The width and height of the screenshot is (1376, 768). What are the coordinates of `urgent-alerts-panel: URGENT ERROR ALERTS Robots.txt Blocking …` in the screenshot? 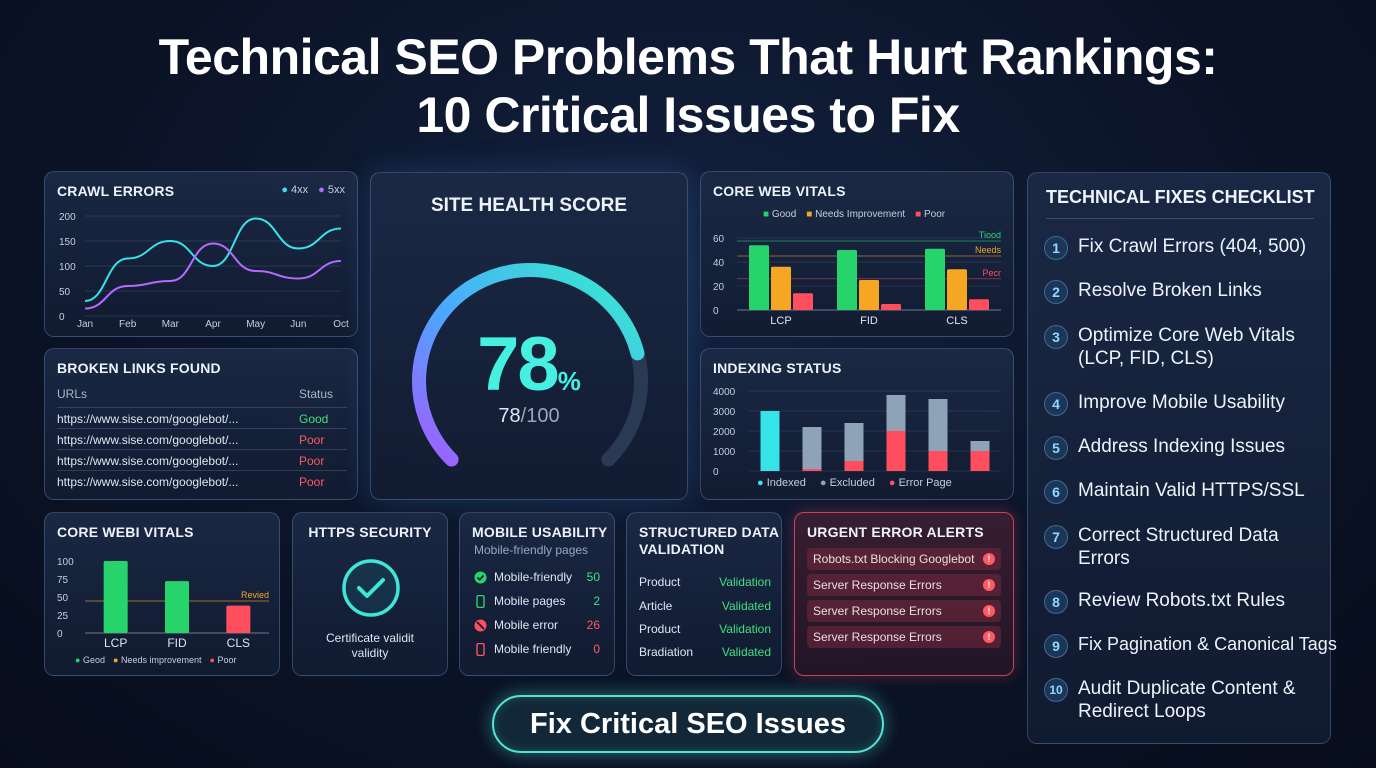 It's located at (904, 594).